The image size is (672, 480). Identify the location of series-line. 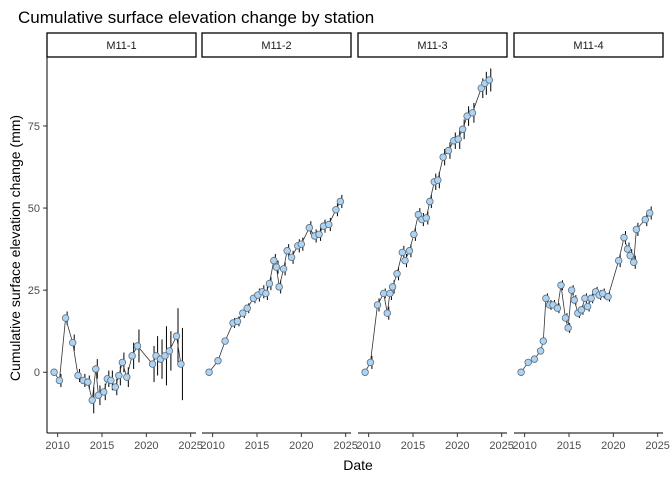
(427, 226).